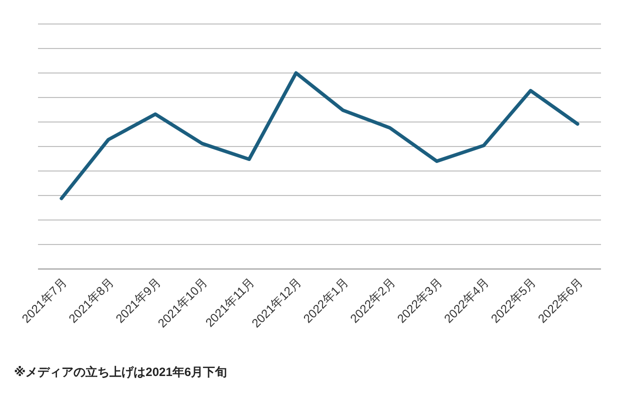 This screenshot has height=398, width=621. Describe the element at coordinates (121, 372) in the screenshot. I see `text: ※メディアの立ち上げは2021年6月下旬` at that location.